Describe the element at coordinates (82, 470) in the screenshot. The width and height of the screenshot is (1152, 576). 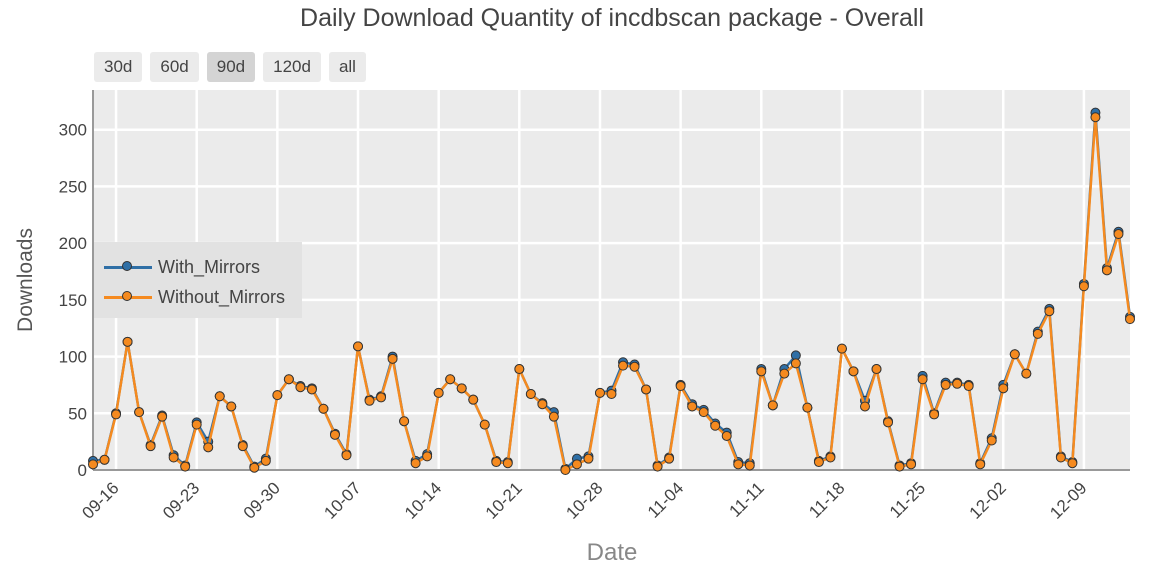
I see `y-tick-label: 0` at that location.